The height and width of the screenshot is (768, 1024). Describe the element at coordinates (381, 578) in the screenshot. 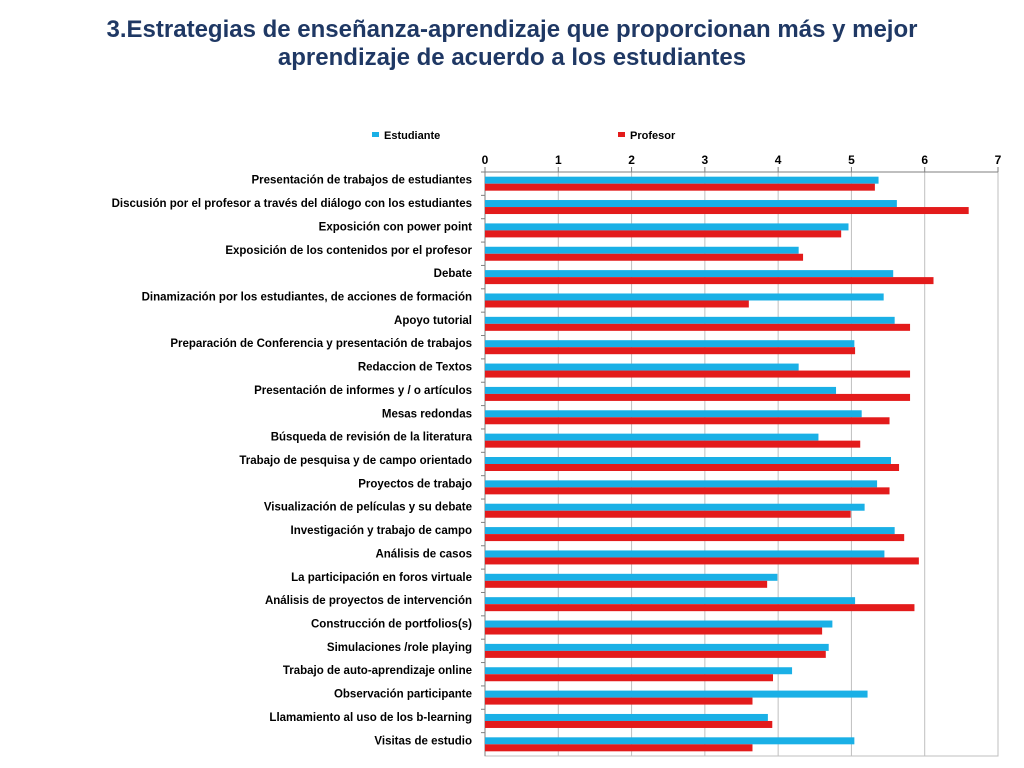

I see `category-label: La participación en foros virtuale` at that location.